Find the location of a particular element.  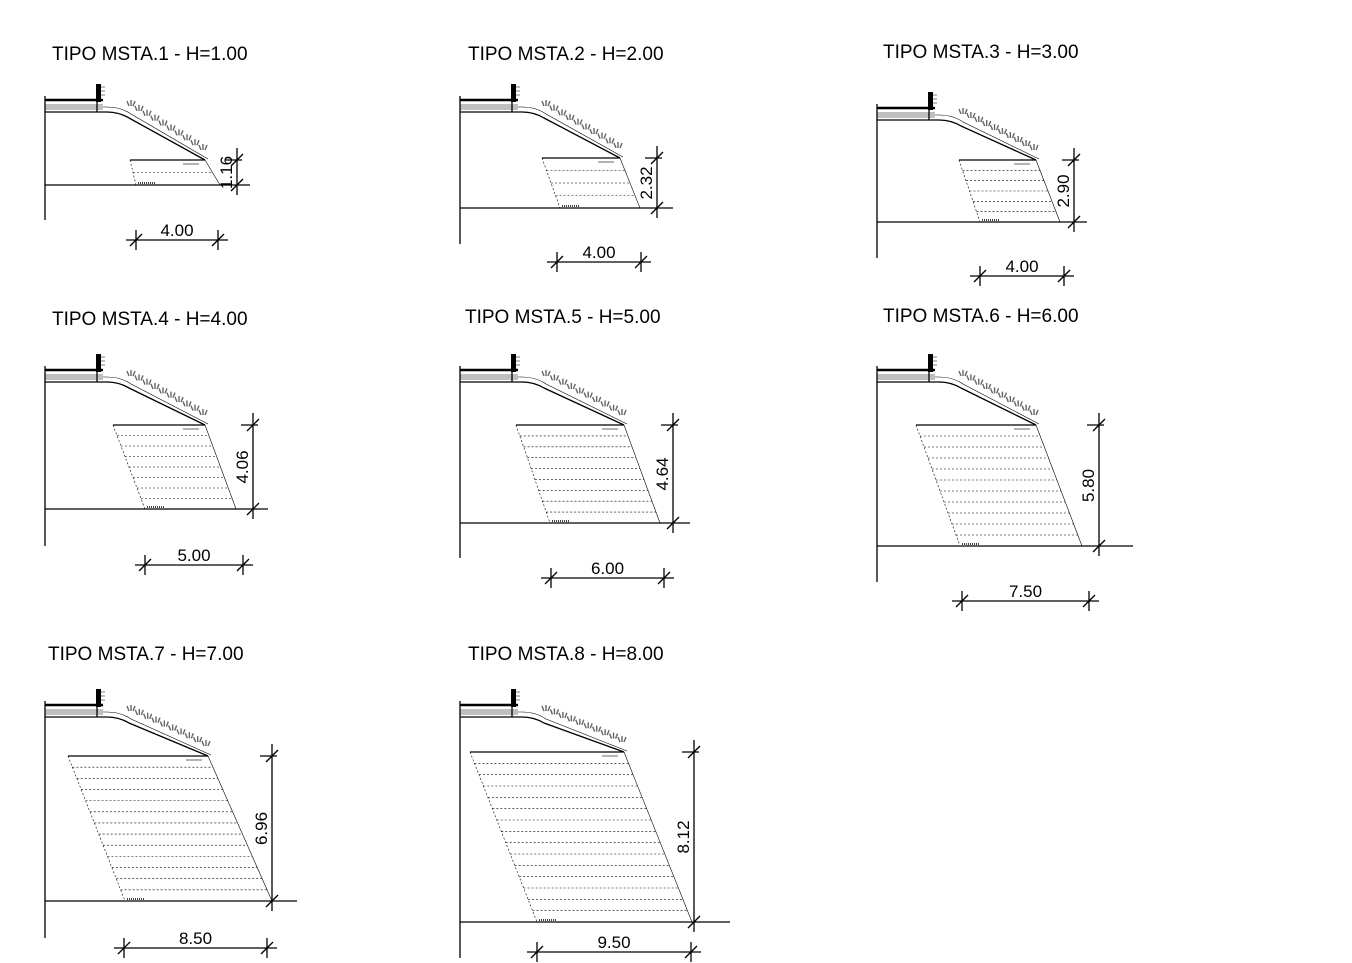

section-title: TIPO MSTA.5 - H=5.00 is located at coordinates (563, 317).